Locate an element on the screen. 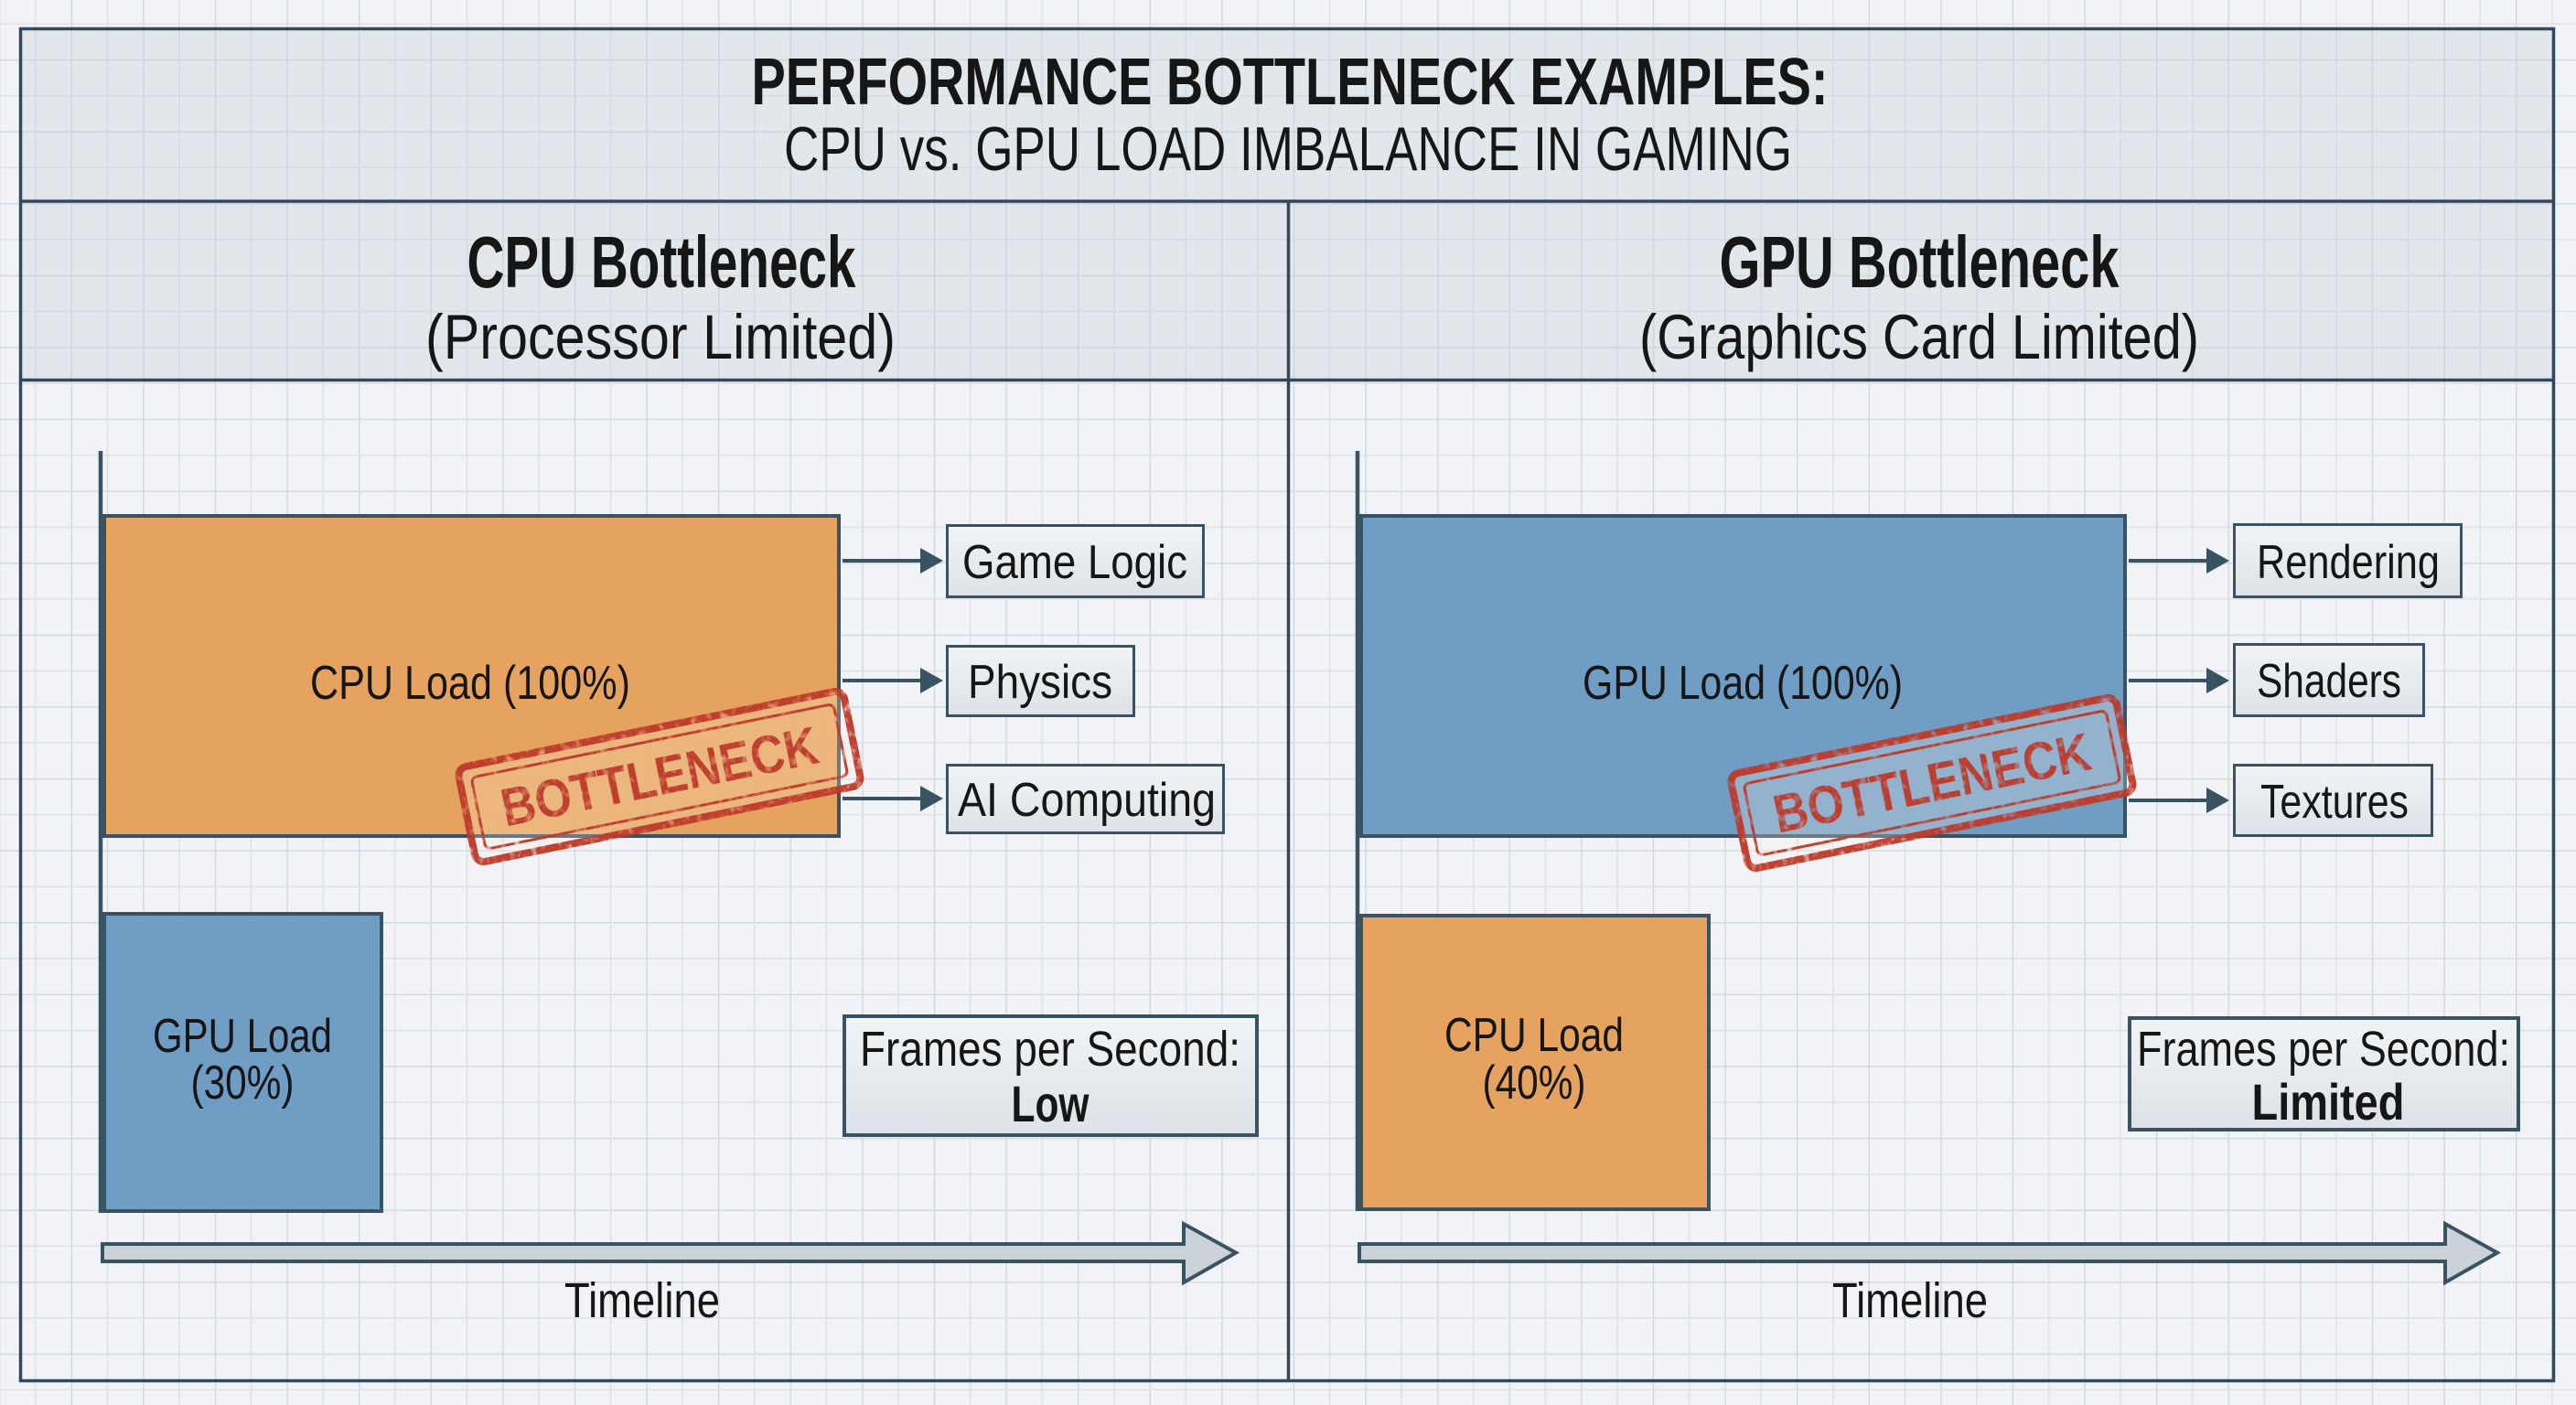 The width and height of the screenshot is (2576, 1405). svg-text: CPU Load is located at coordinates (1534, 1035).